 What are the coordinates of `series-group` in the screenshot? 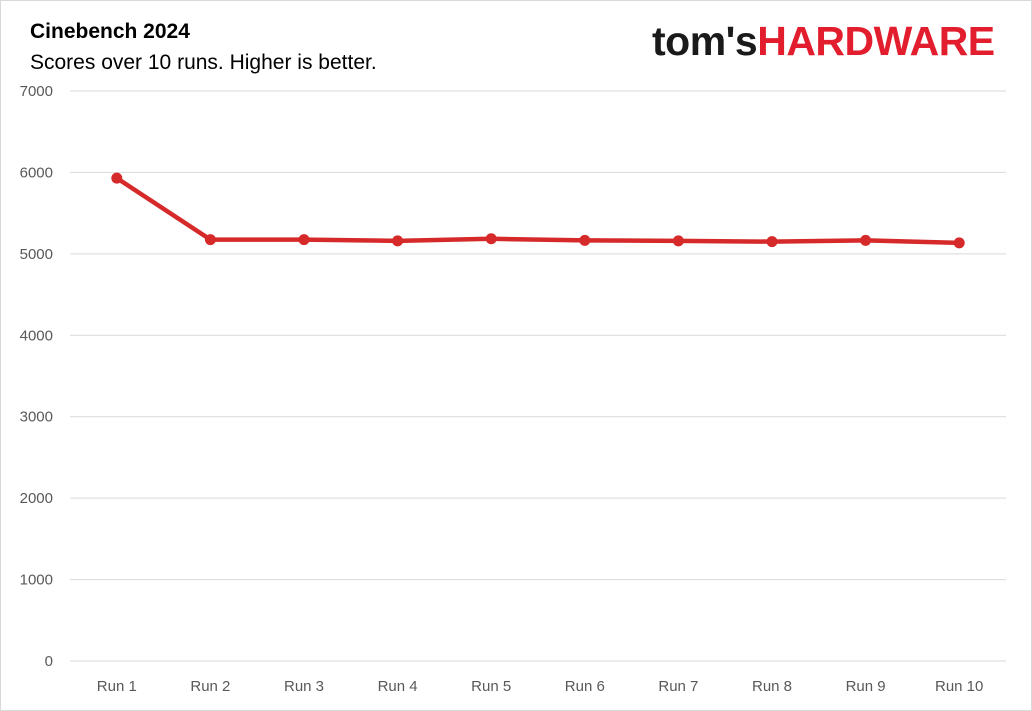 It's located at (538, 210).